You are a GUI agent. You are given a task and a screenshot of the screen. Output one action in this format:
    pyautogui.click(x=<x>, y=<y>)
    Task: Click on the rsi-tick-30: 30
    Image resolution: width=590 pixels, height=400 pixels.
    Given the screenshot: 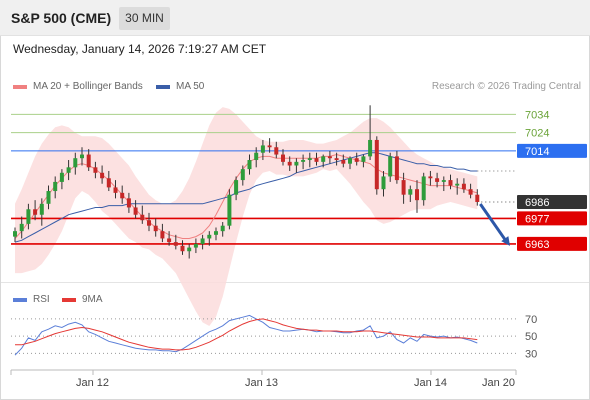 What is the action you would take?
    pyautogui.click(x=531, y=354)
    